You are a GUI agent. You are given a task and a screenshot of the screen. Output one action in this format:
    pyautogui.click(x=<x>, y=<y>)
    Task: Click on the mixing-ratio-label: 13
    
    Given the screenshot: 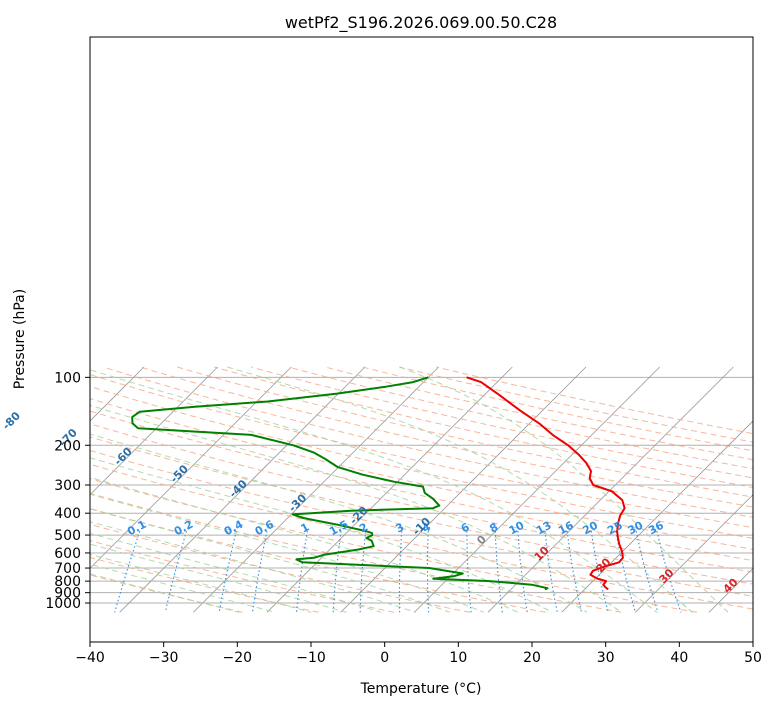 What is the action you would take?
    pyautogui.click(x=544, y=528)
    